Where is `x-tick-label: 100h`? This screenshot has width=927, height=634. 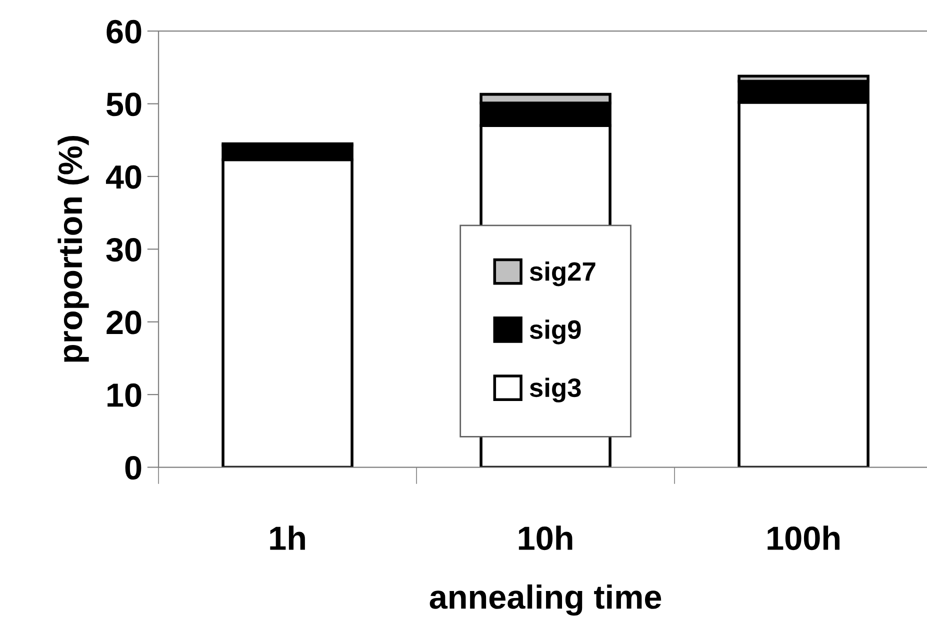 x-tick-label: 100h is located at coordinates (804, 538).